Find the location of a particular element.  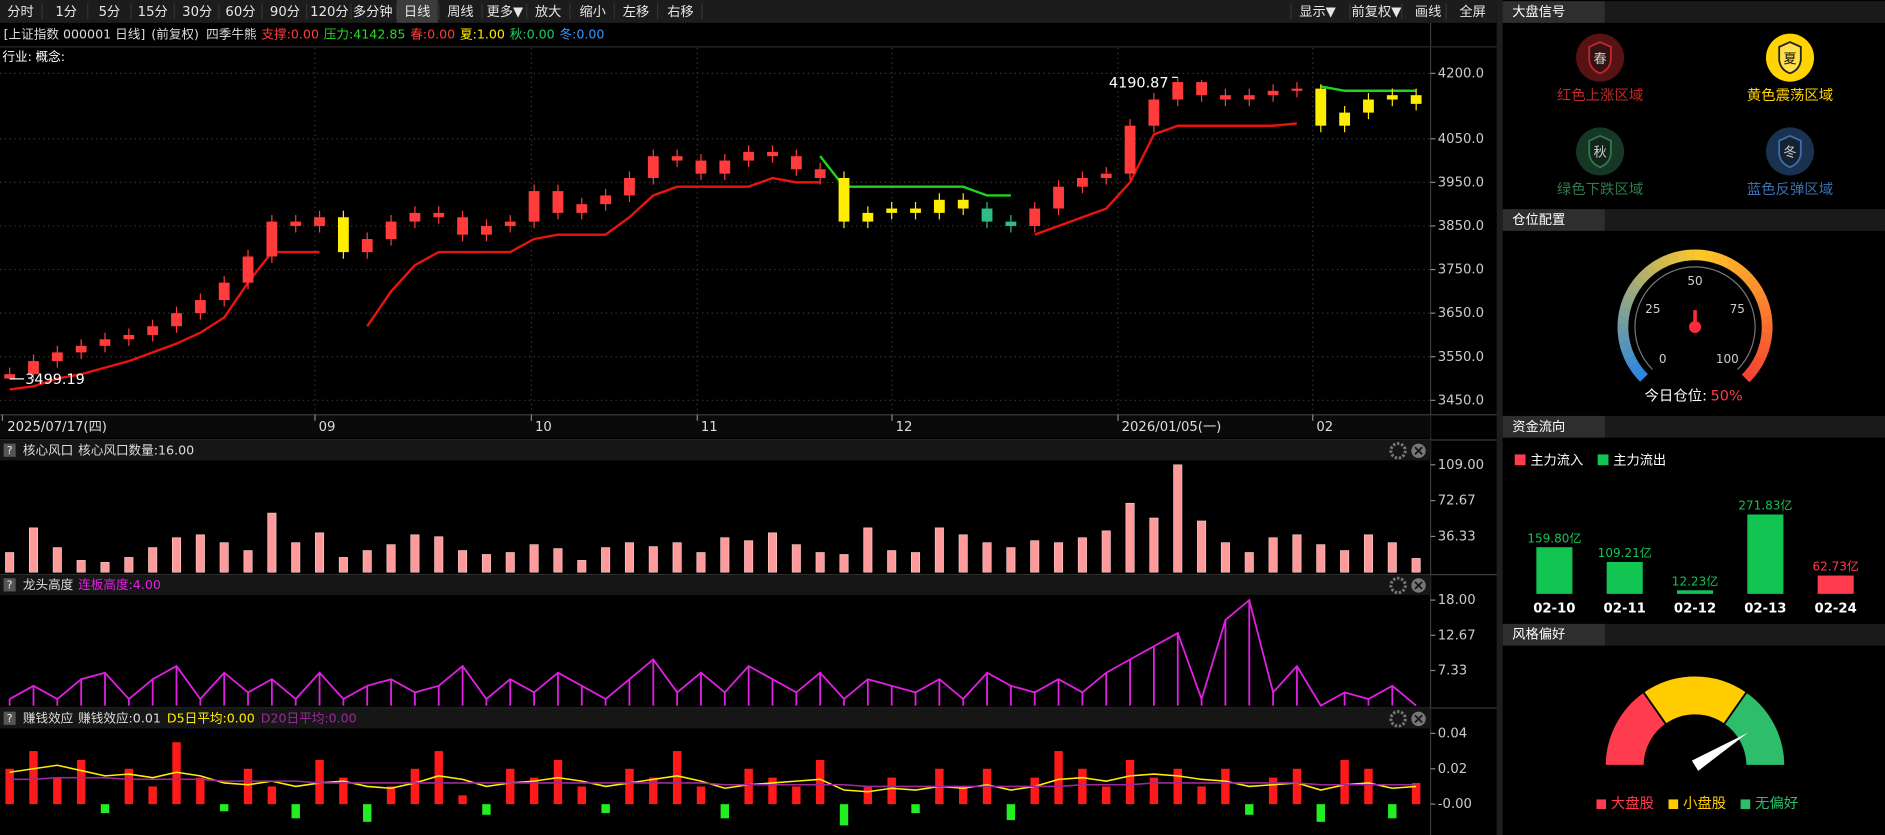

readout: 冬:0.00 is located at coordinates (581, 33).